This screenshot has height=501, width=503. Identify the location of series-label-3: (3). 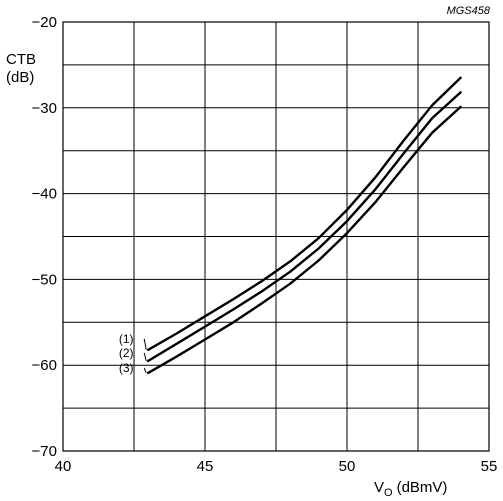
(126, 368).